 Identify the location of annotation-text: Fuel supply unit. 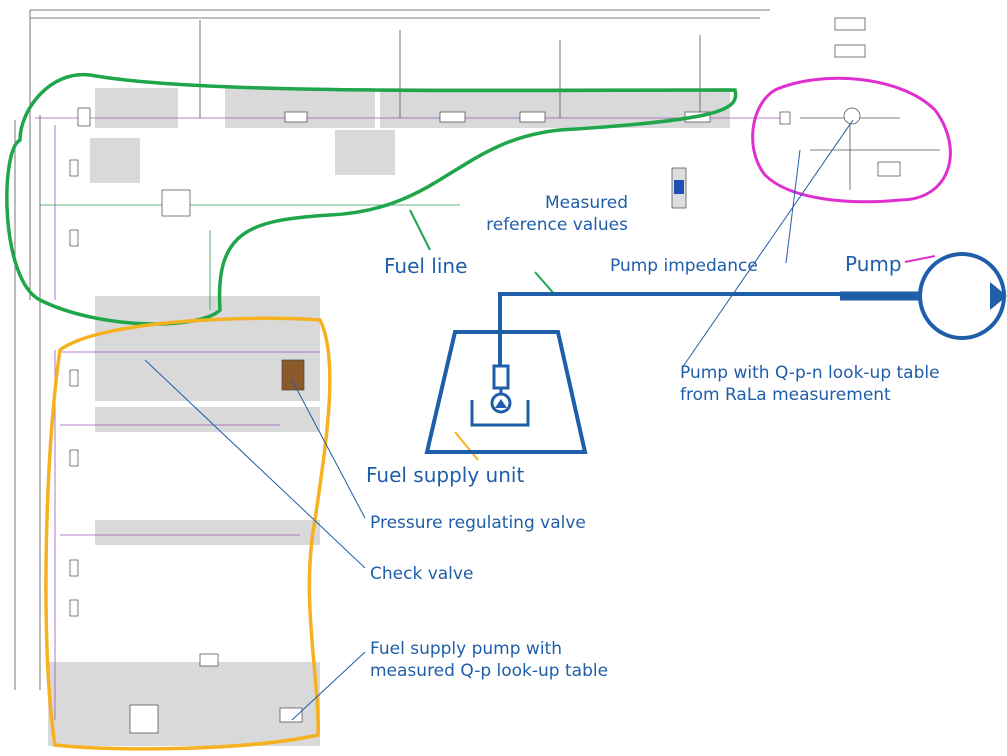
(445, 475).